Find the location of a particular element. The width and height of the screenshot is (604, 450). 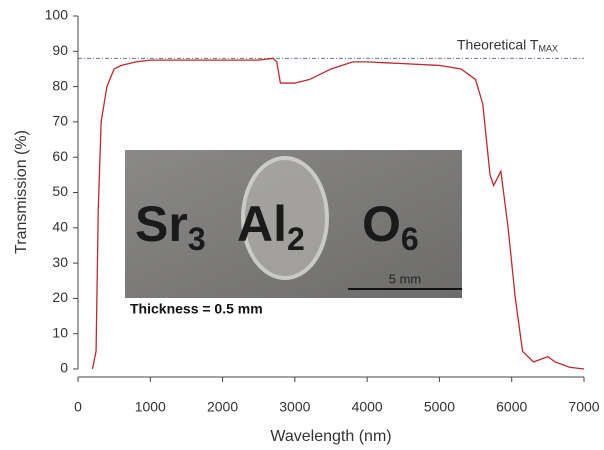

formula-text: Al2 is located at coordinates (271, 226).